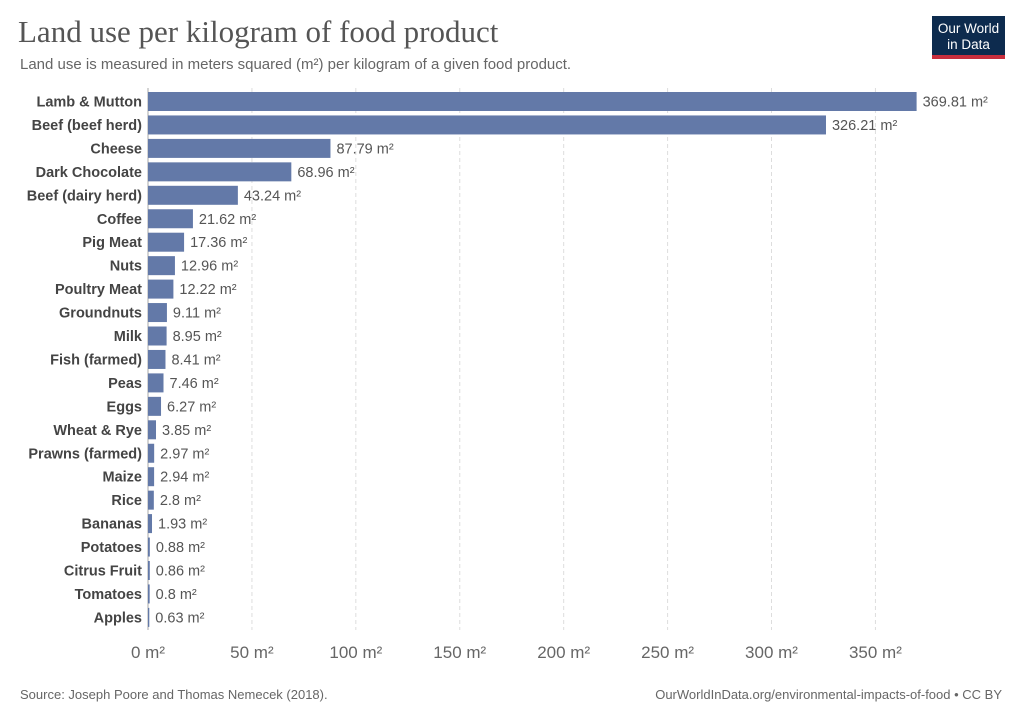 This screenshot has width=1024, height=723. What do you see at coordinates (955, 103) in the screenshot?
I see `value-label: 369.81 m²` at bounding box center [955, 103].